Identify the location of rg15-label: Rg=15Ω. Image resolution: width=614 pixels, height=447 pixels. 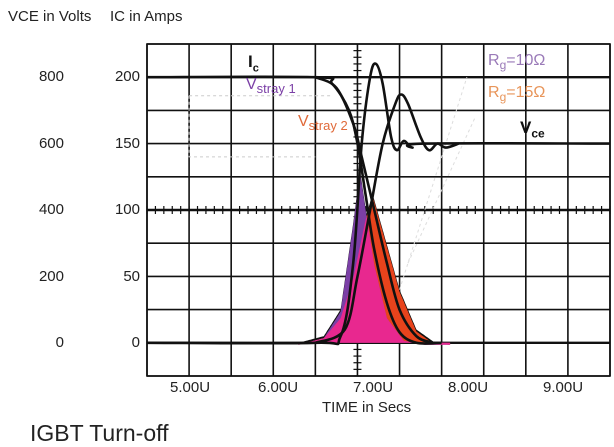
(517, 94).